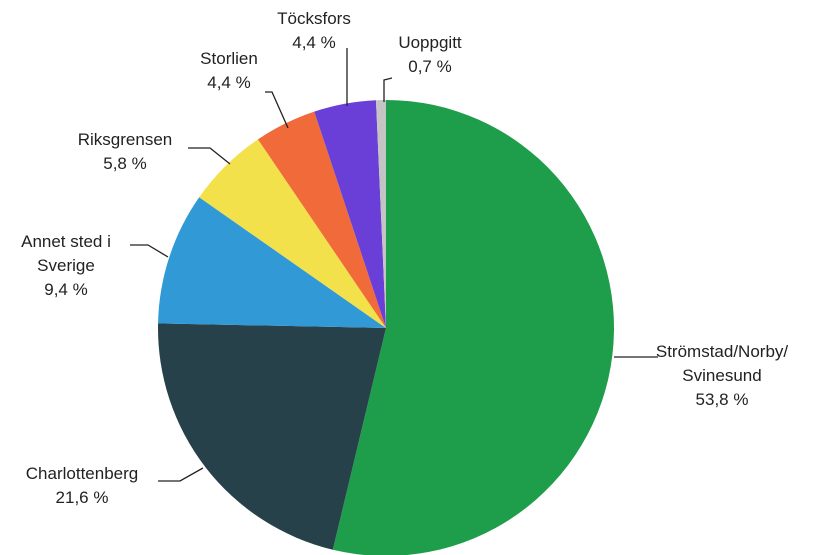 Image resolution: width=829 pixels, height=555 pixels. What do you see at coordinates (314, 30) in the screenshot?
I see `slice-label-6: Töcksfors 4,4 %` at bounding box center [314, 30].